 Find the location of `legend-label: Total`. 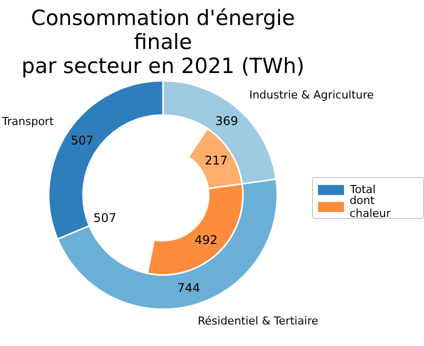

legend-label: Total is located at coordinates (363, 189).